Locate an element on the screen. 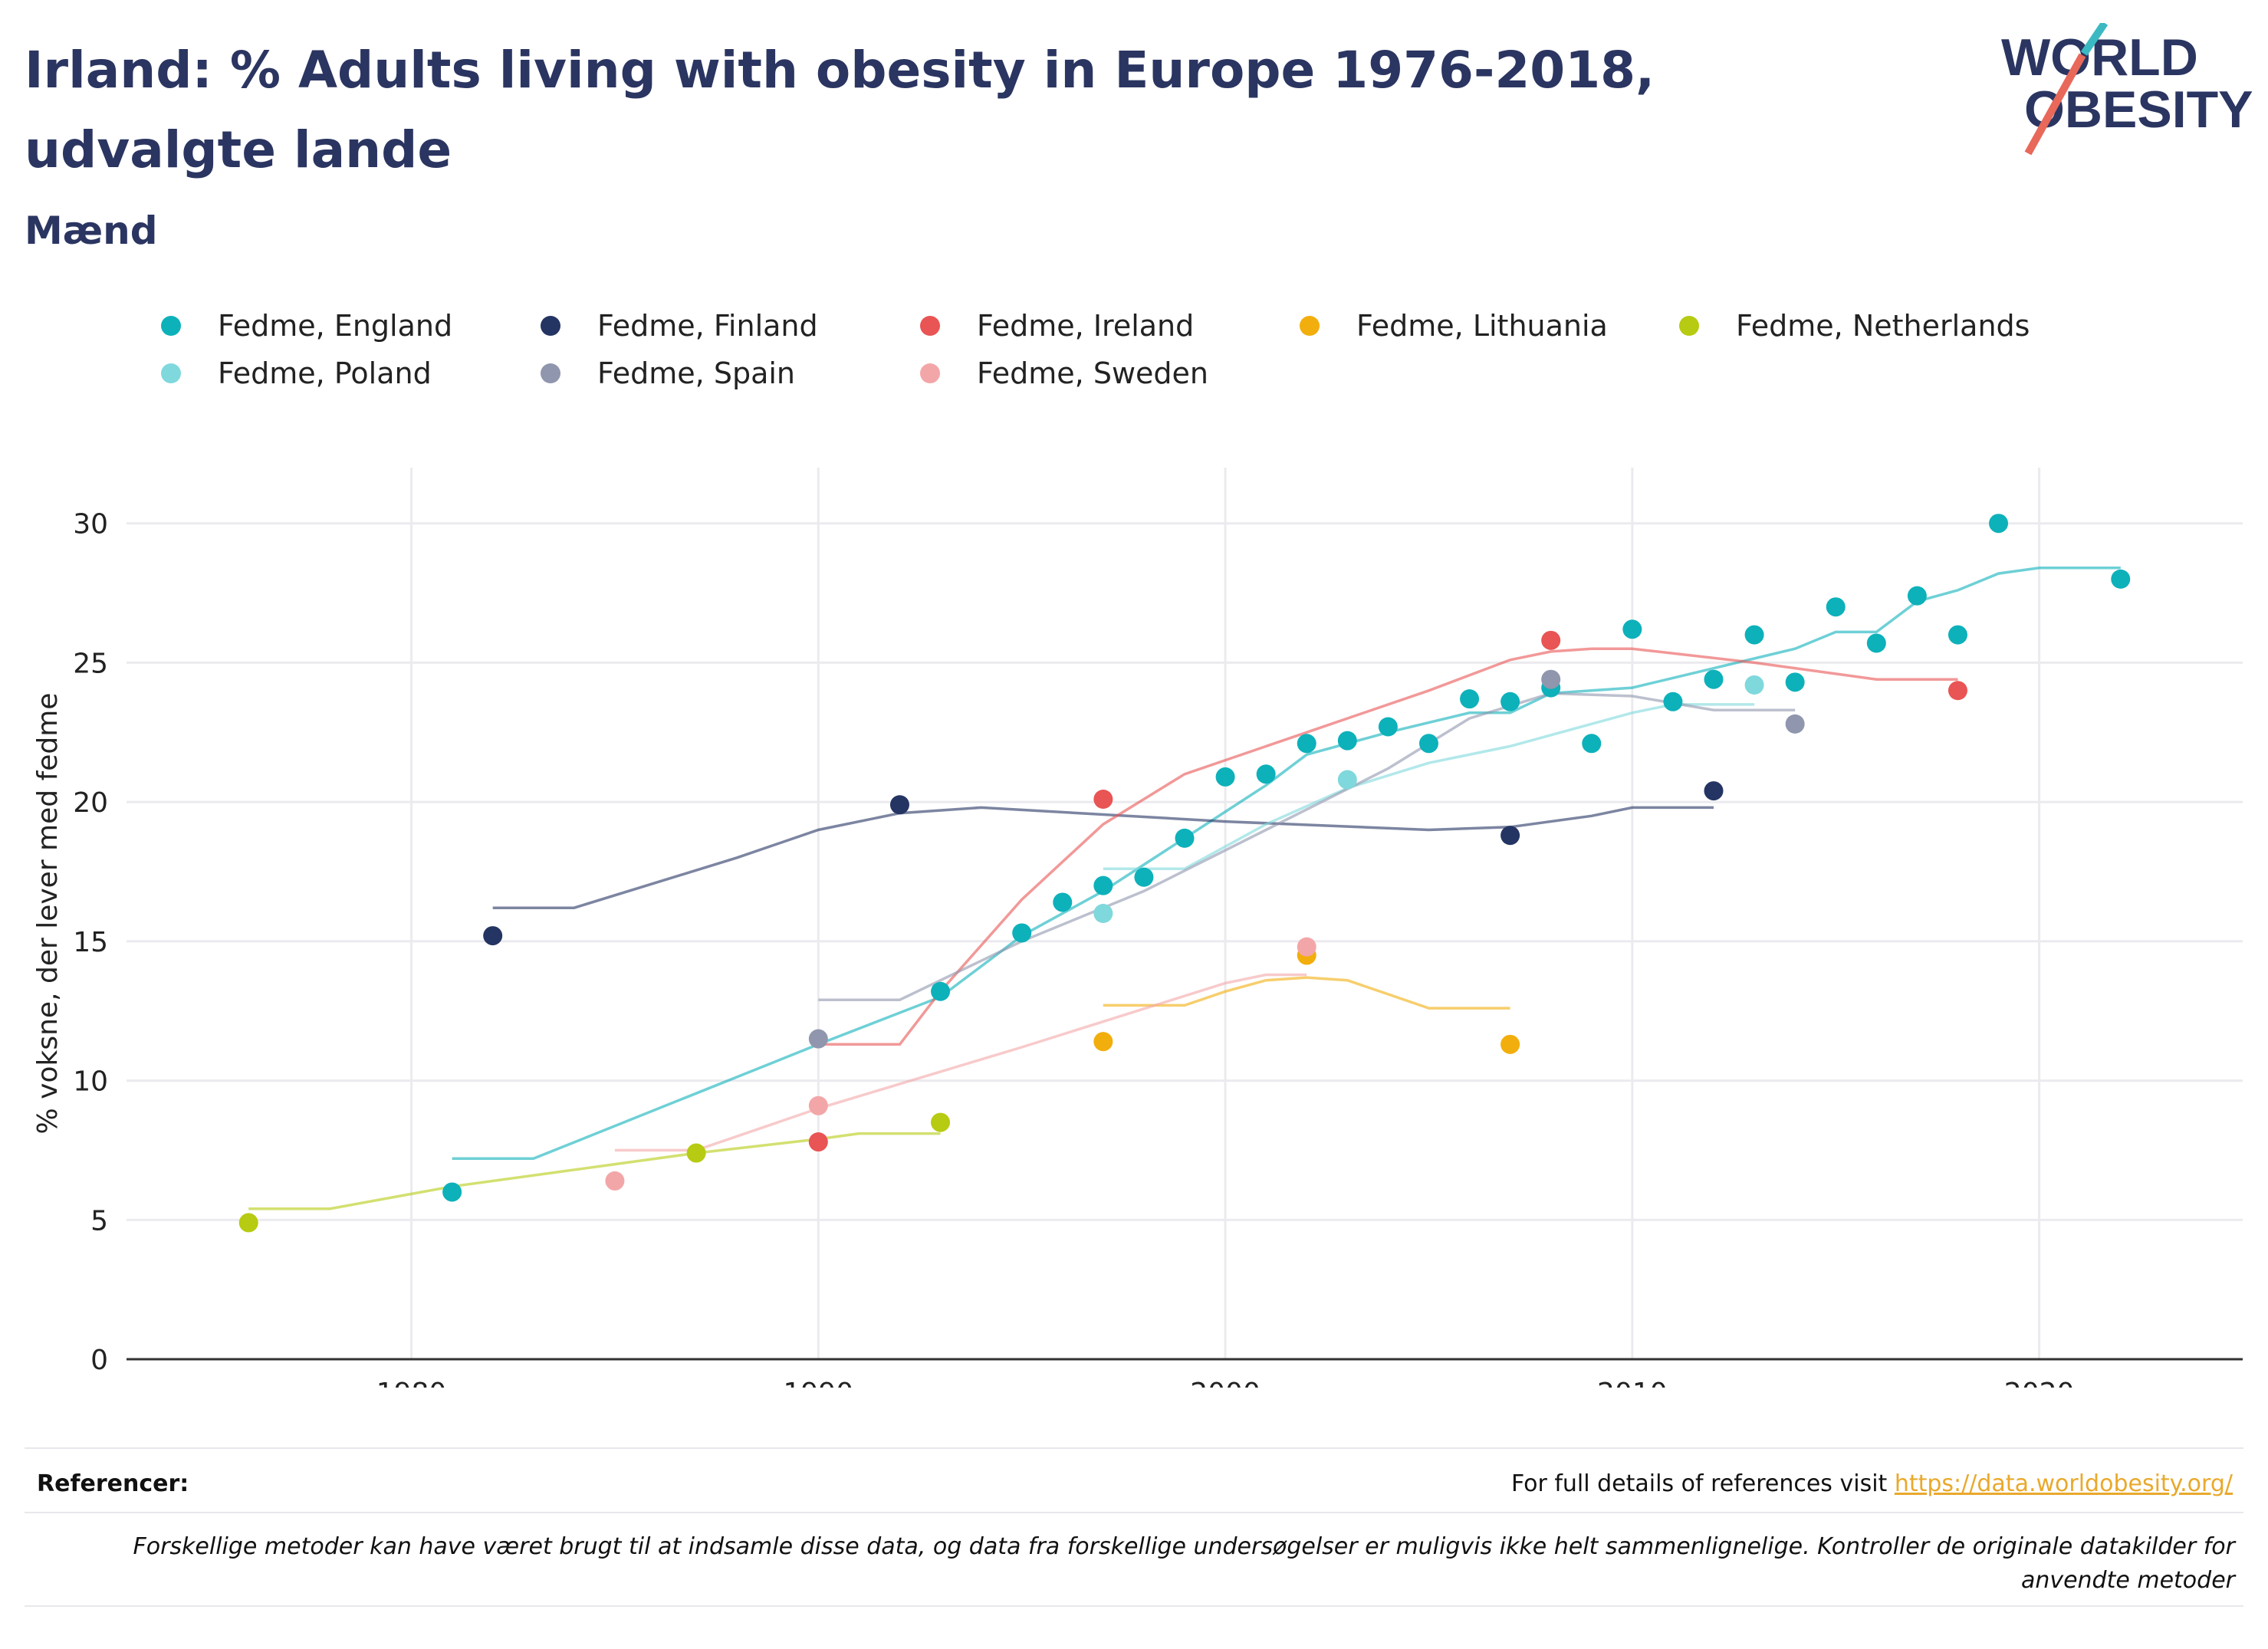 The image size is (2268, 1649). legend-label: Fedme, Poland is located at coordinates (325, 373).